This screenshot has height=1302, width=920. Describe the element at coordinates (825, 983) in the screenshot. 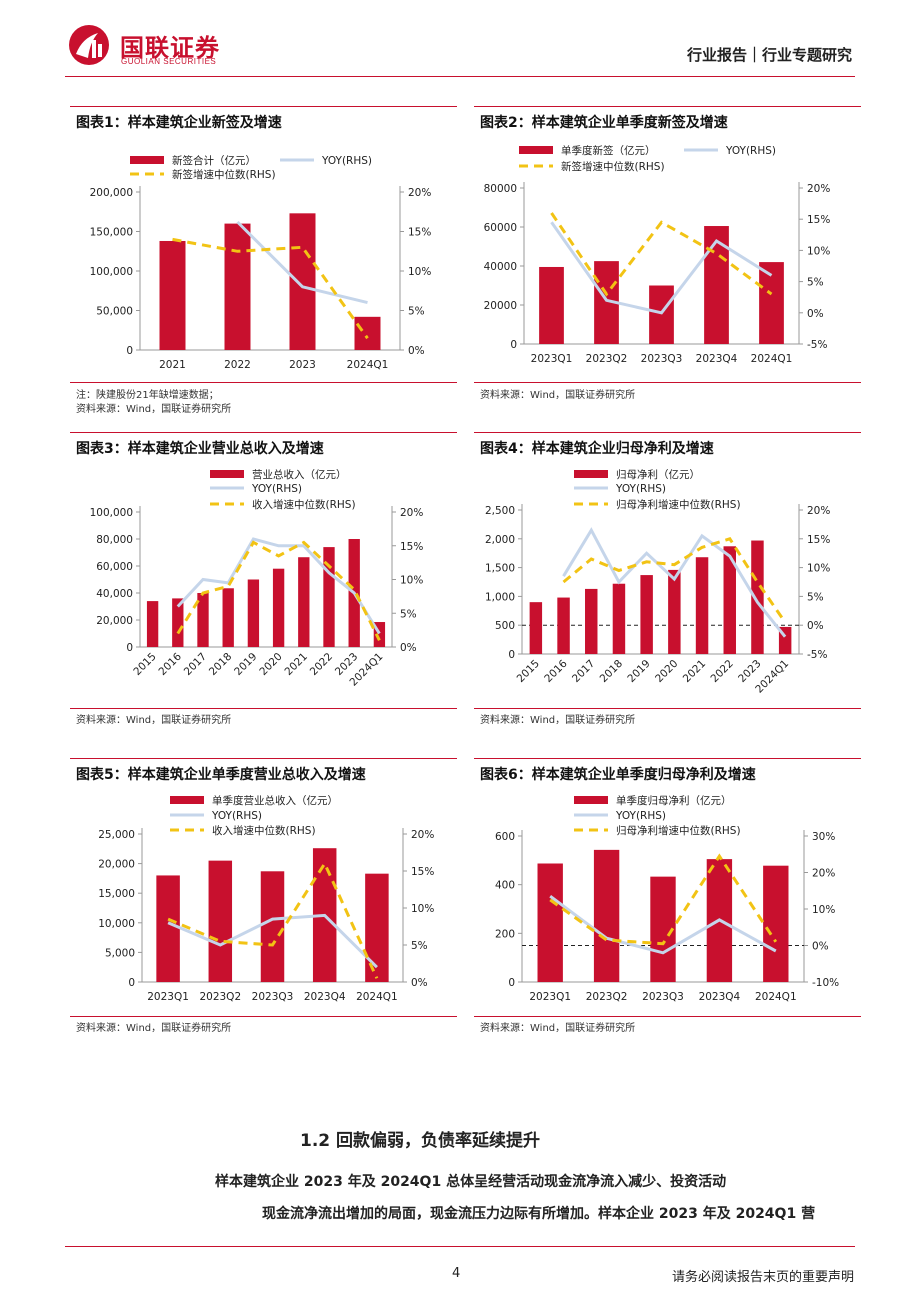

I see `right-tick-label: -10%` at that location.